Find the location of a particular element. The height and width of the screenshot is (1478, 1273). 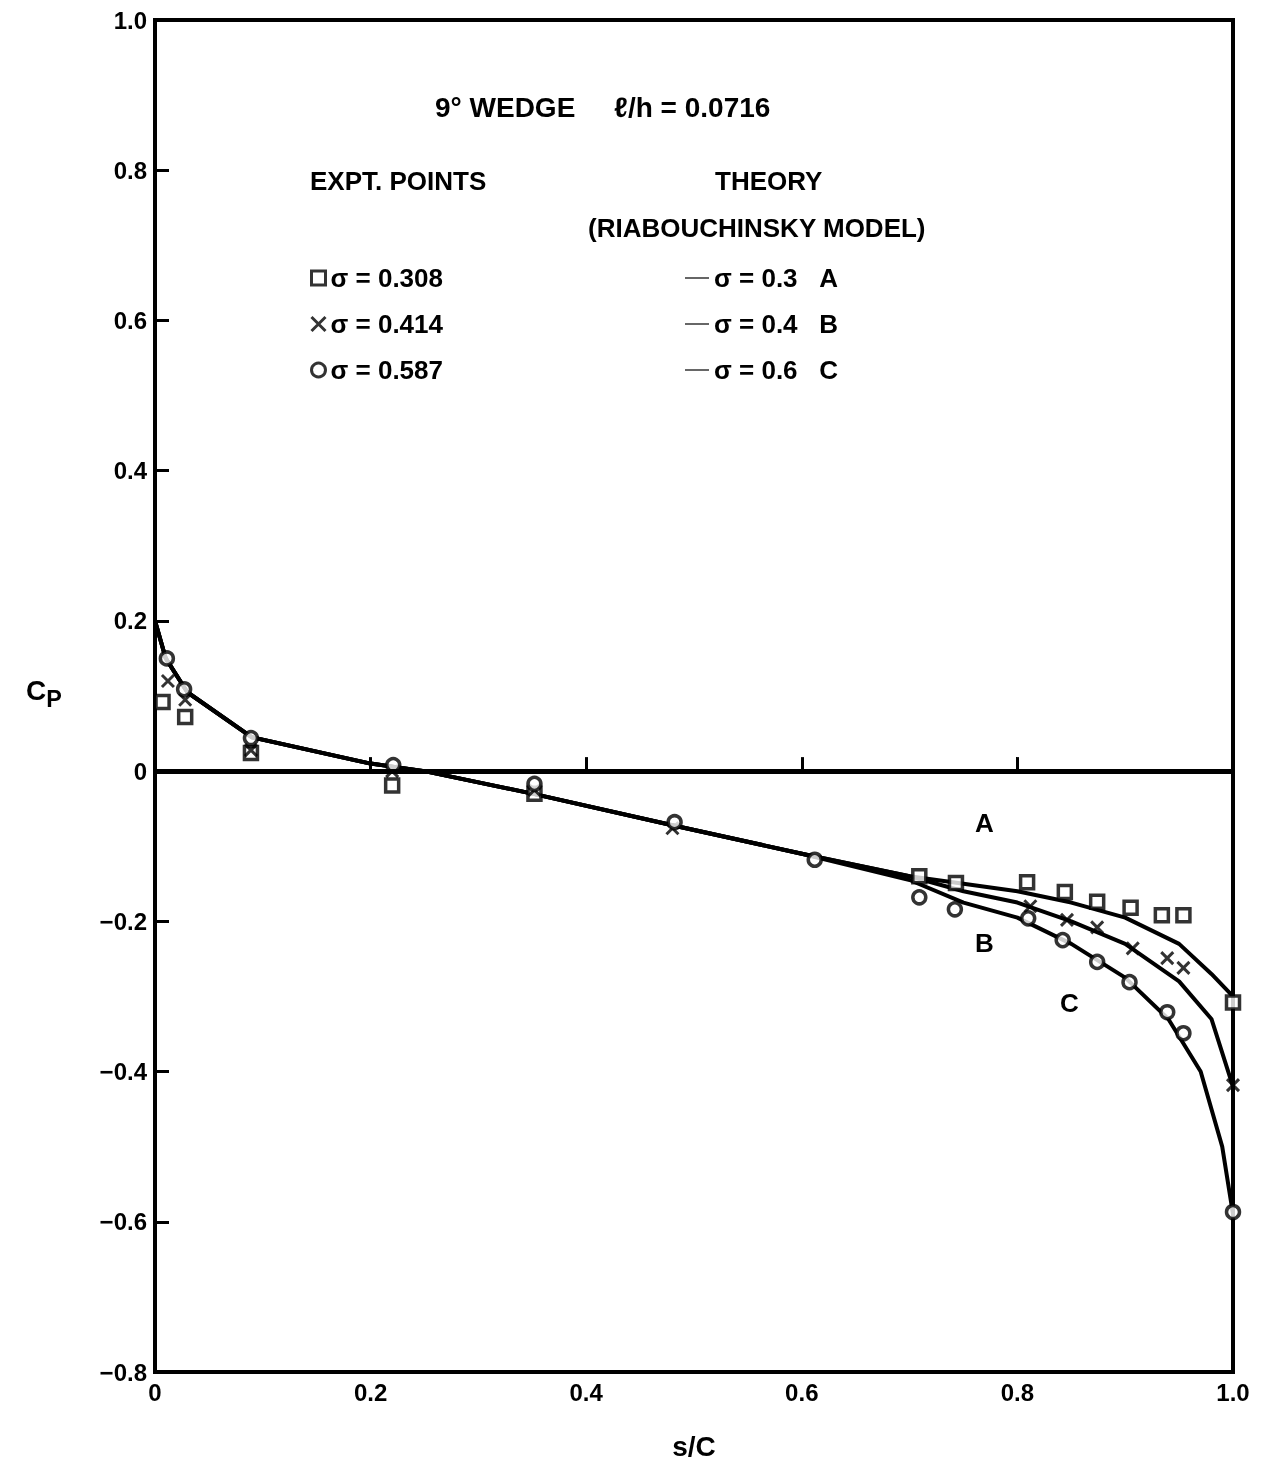

y-tick-label: 0.2 is located at coordinates (130, 621).